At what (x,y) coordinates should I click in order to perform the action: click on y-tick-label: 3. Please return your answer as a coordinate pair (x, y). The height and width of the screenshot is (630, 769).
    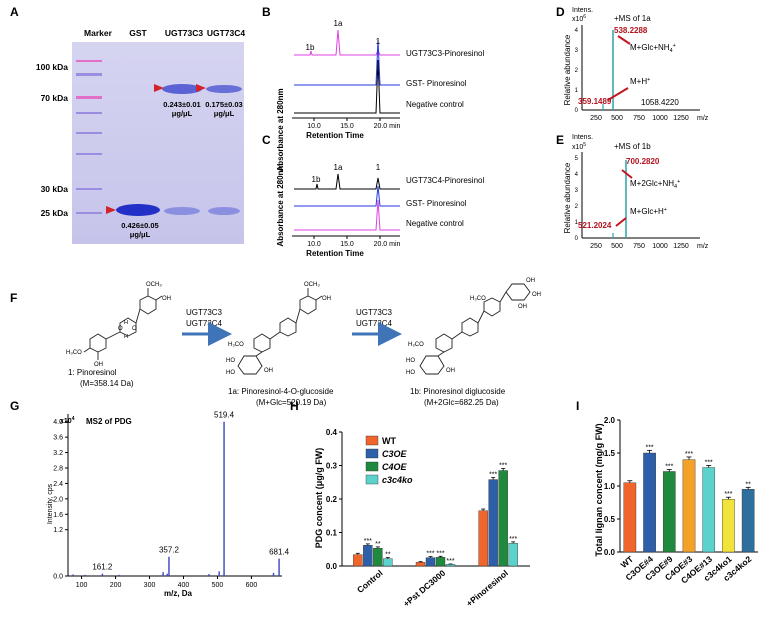
    Looking at the image, I should click on (577, 51).